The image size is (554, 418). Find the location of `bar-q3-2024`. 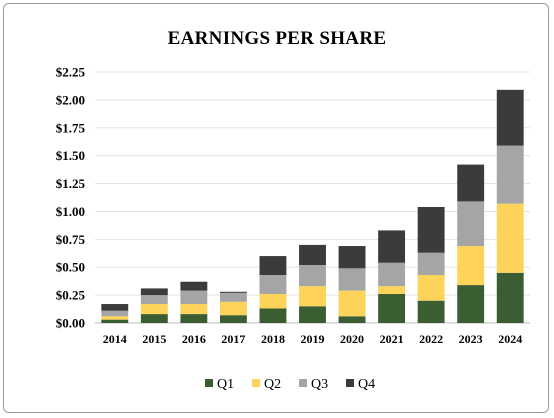

bar-q3-2024 is located at coordinates (510, 174).